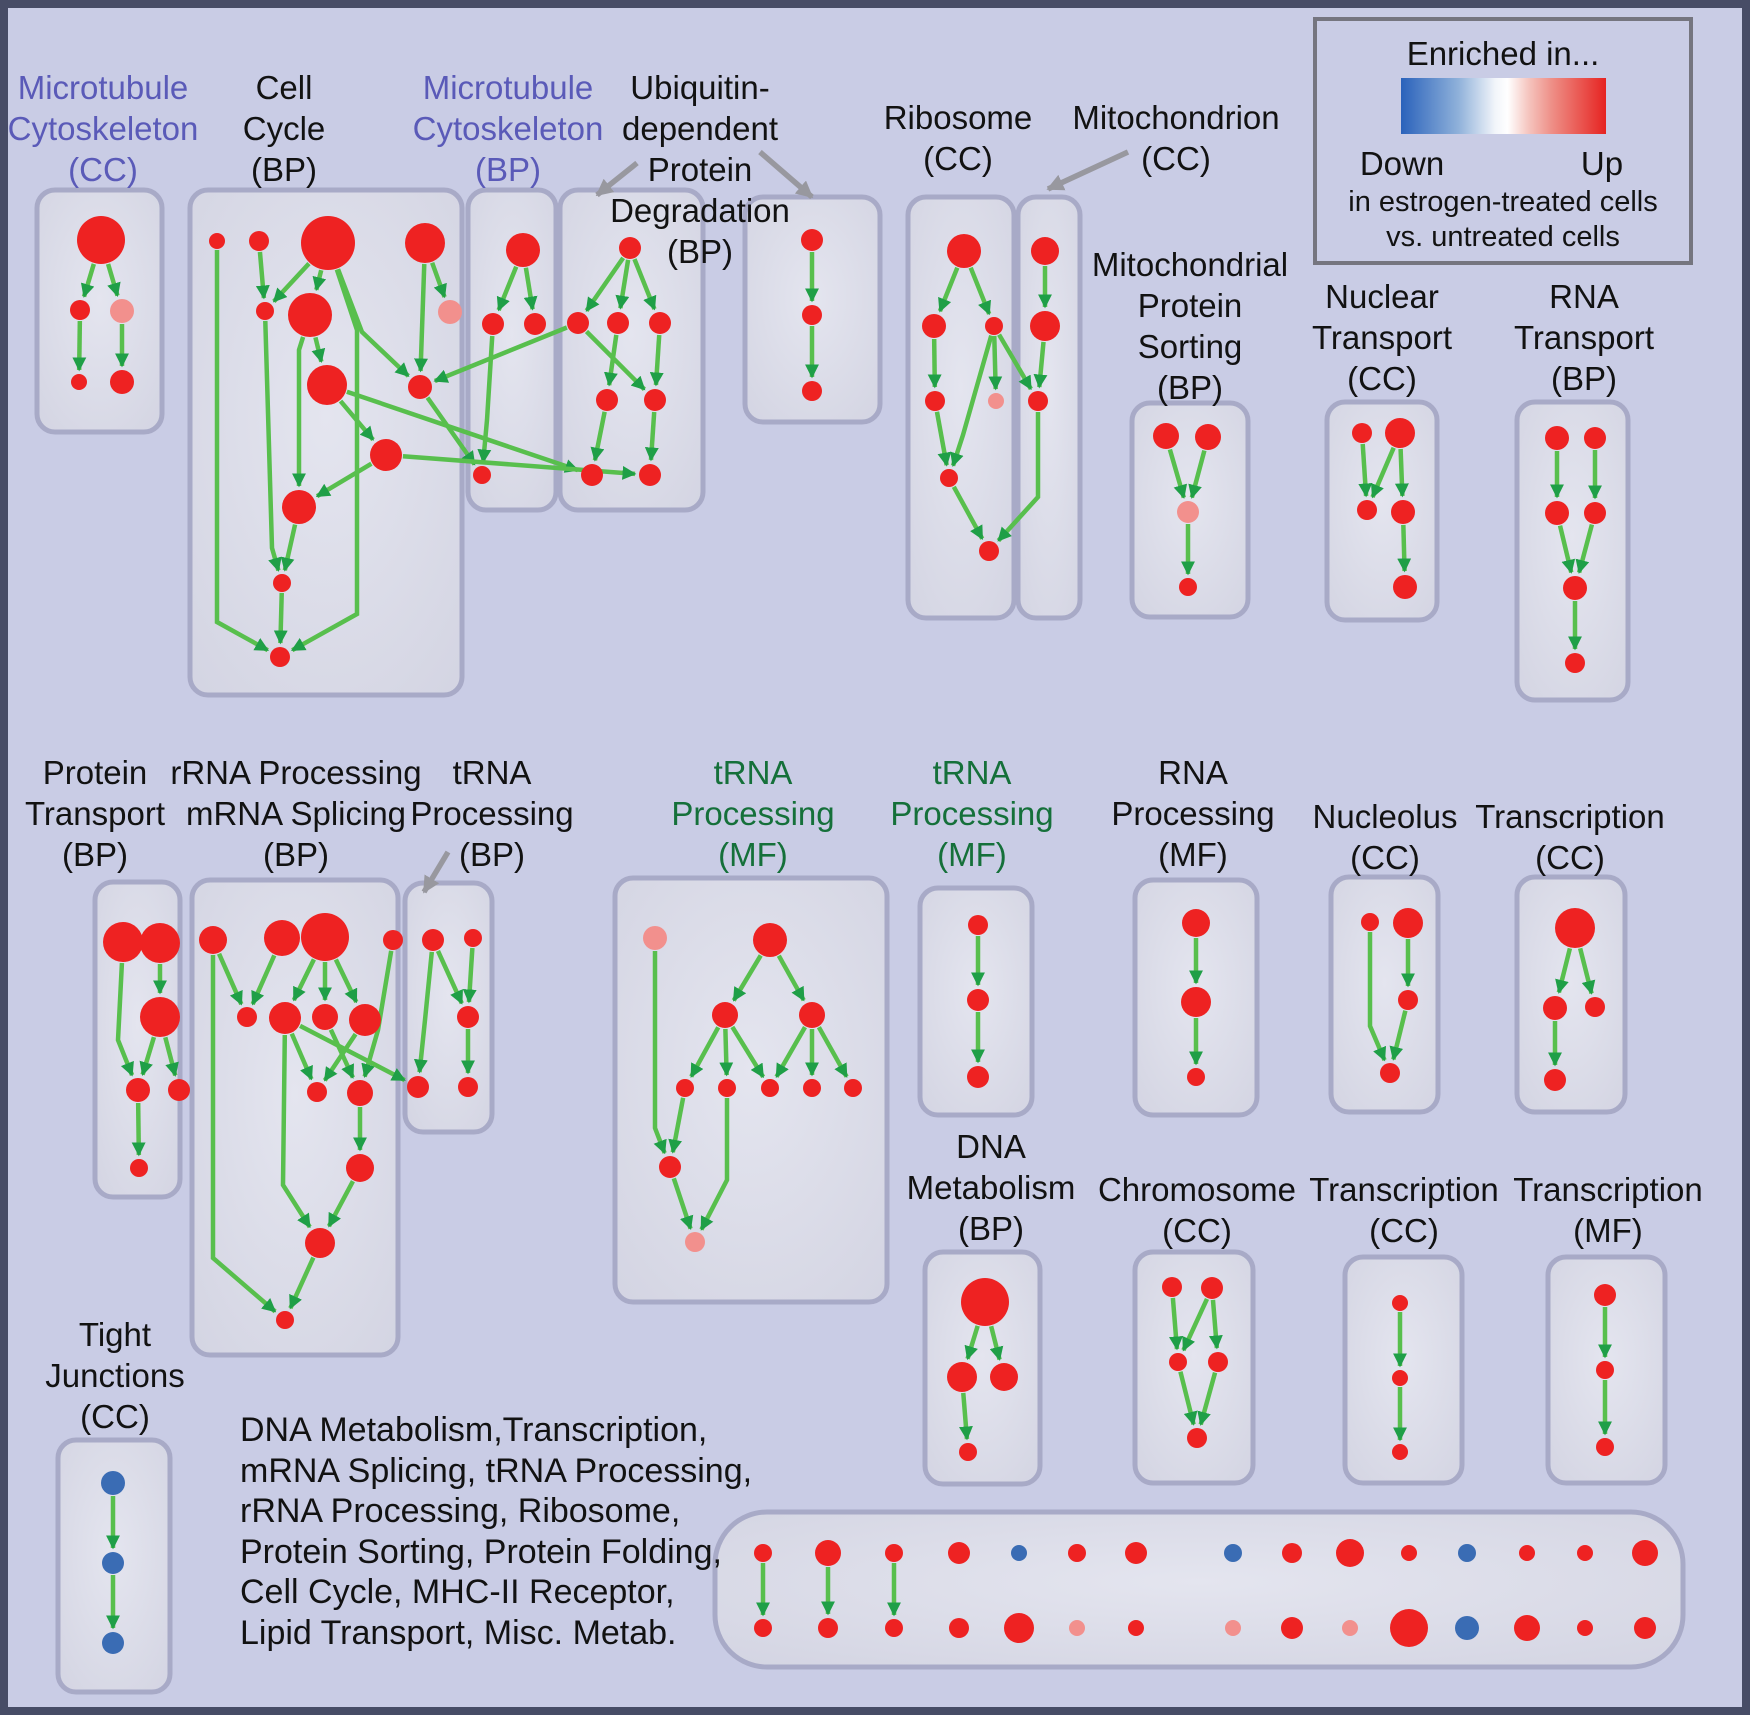  I want to click on go-term-node-mitochondrion-cc, so click(1045, 251).